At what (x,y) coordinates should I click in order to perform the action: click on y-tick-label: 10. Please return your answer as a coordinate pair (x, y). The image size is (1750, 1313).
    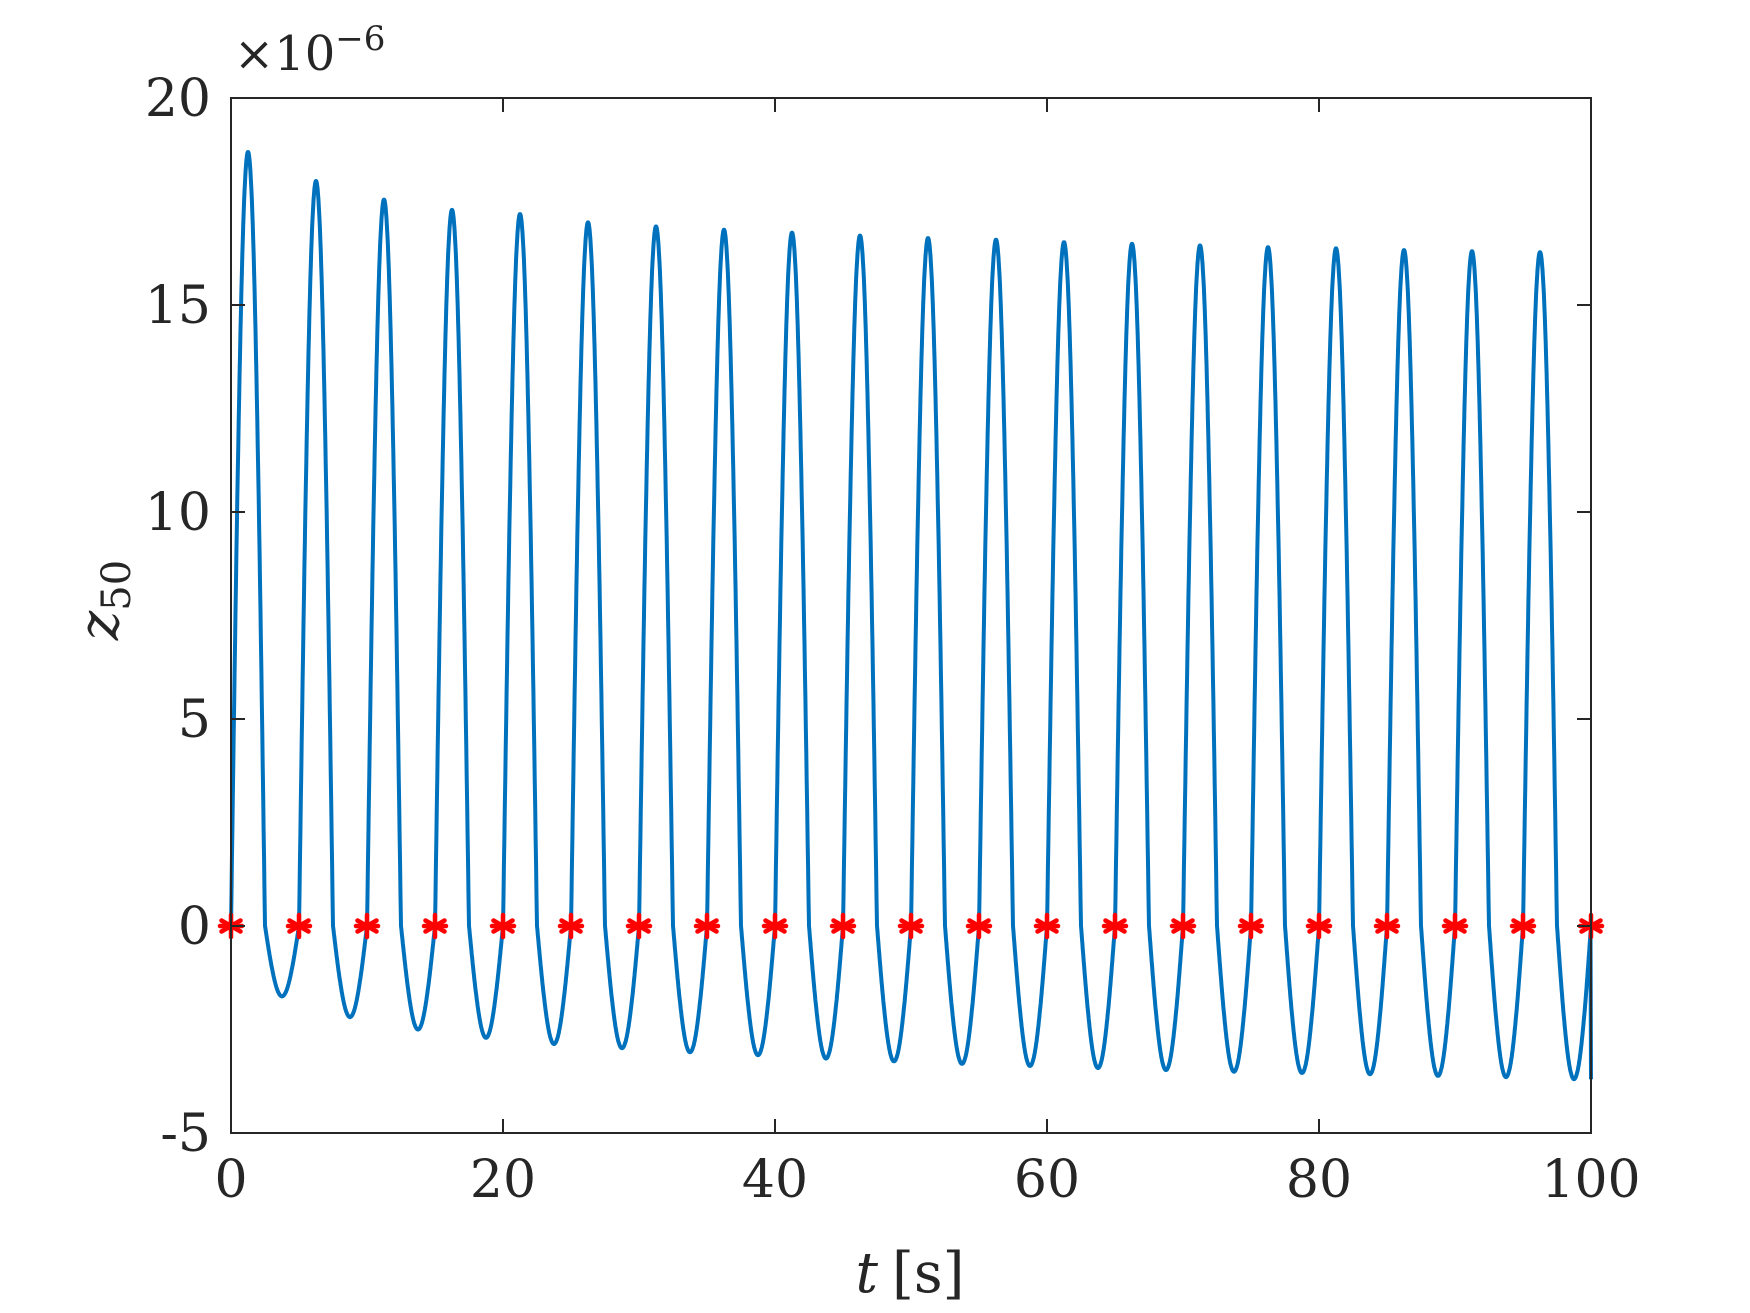
    Looking at the image, I should click on (178, 513).